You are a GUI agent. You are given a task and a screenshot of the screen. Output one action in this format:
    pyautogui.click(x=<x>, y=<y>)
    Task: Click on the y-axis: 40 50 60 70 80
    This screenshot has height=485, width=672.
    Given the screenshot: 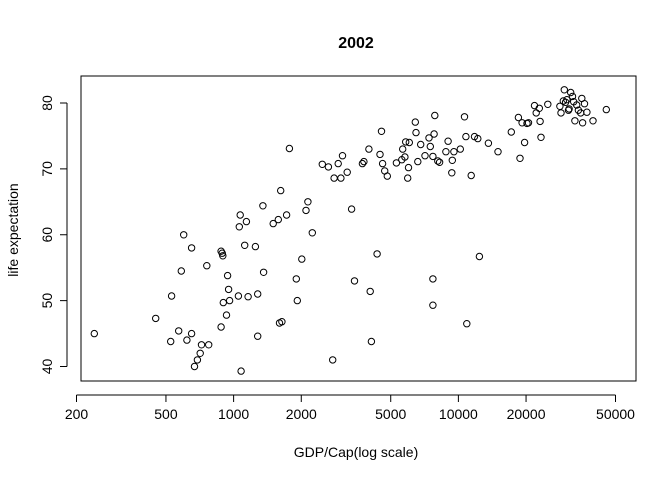 What is the action you would take?
    pyautogui.click(x=53, y=235)
    